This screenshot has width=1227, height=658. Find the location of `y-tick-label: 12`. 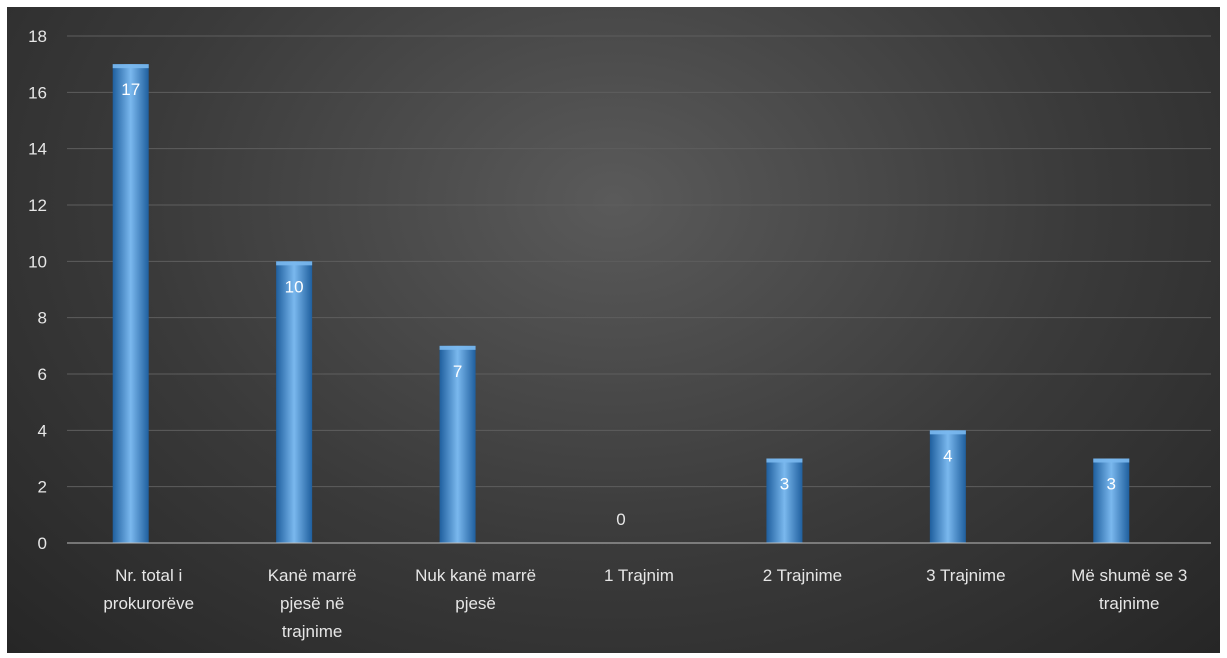

y-tick-label: 12 is located at coordinates (37, 205).